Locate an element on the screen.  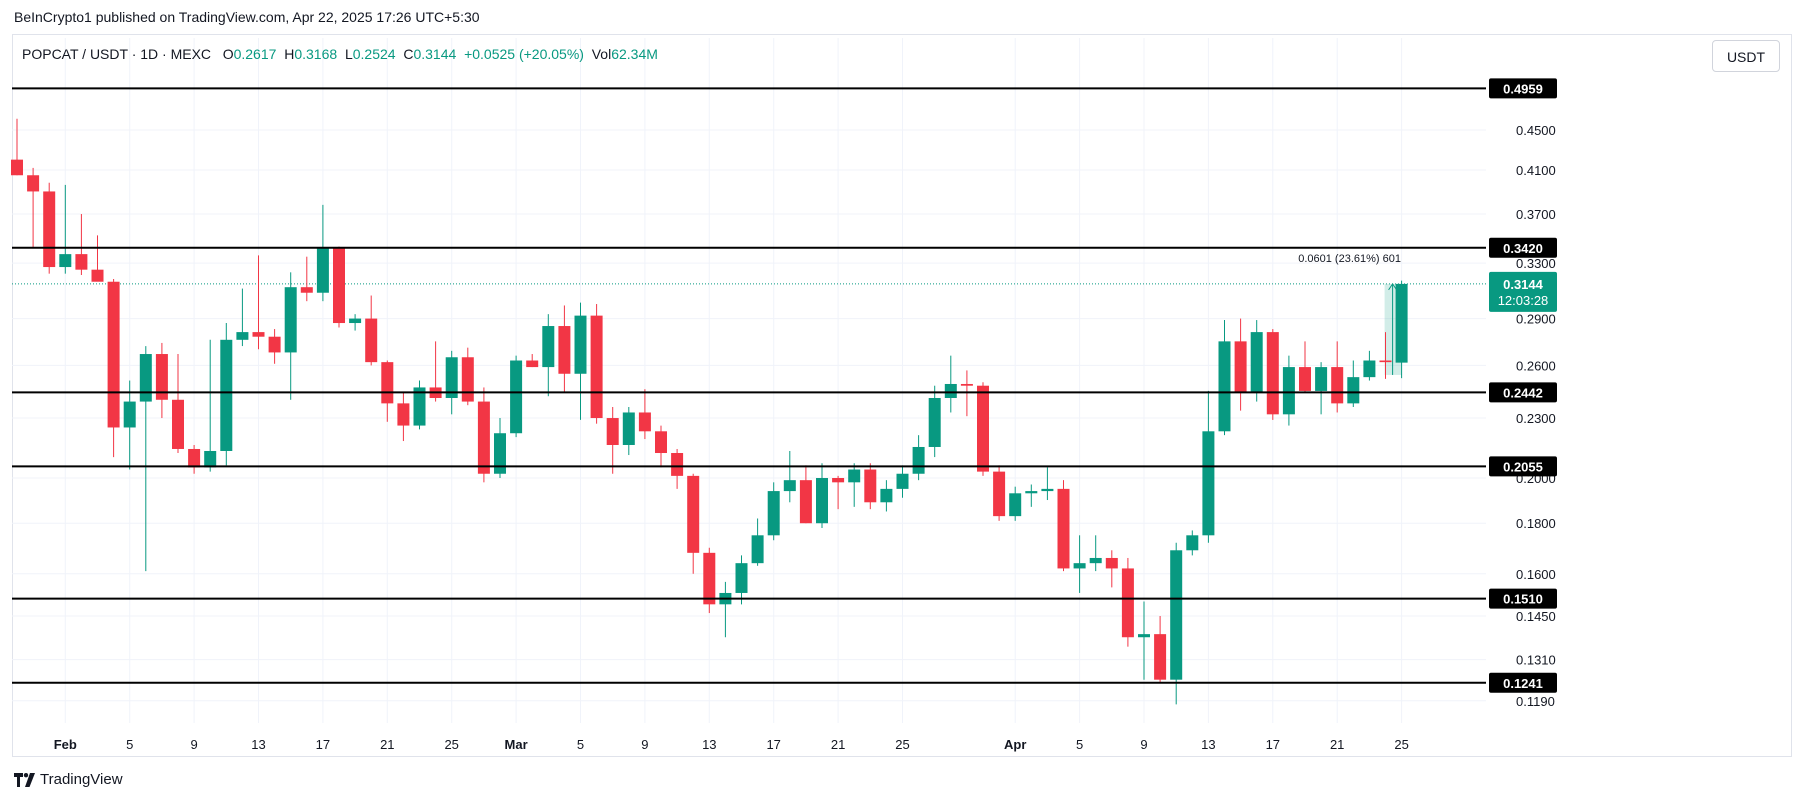
open-label: O is located at coordinates (228, 54).